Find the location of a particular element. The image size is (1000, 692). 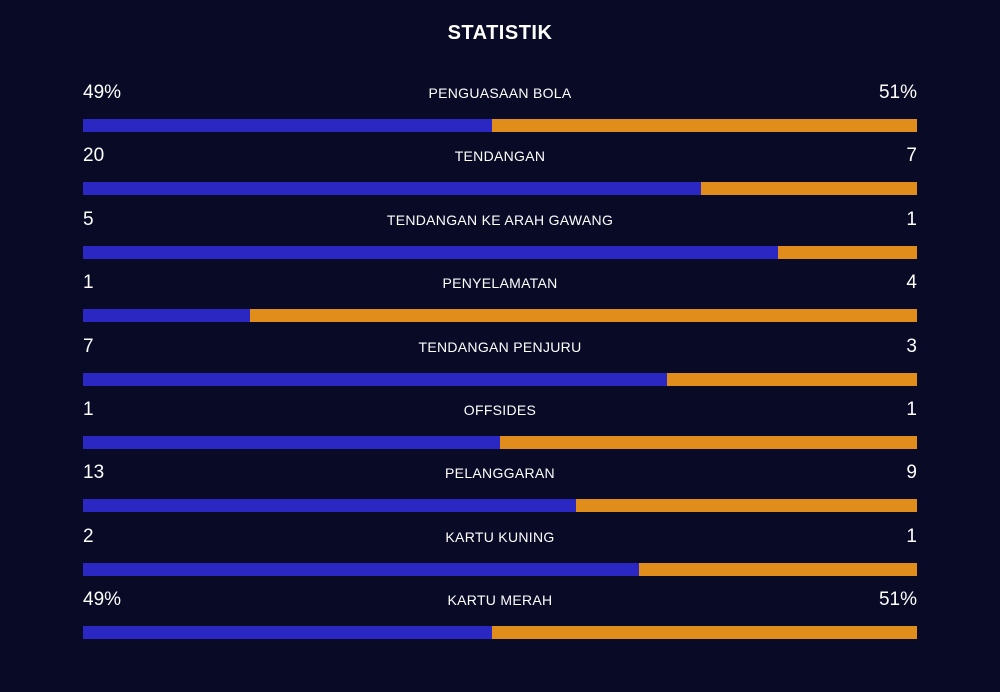

stat-label: OFFSIDES is located at coordinates (500, 409).